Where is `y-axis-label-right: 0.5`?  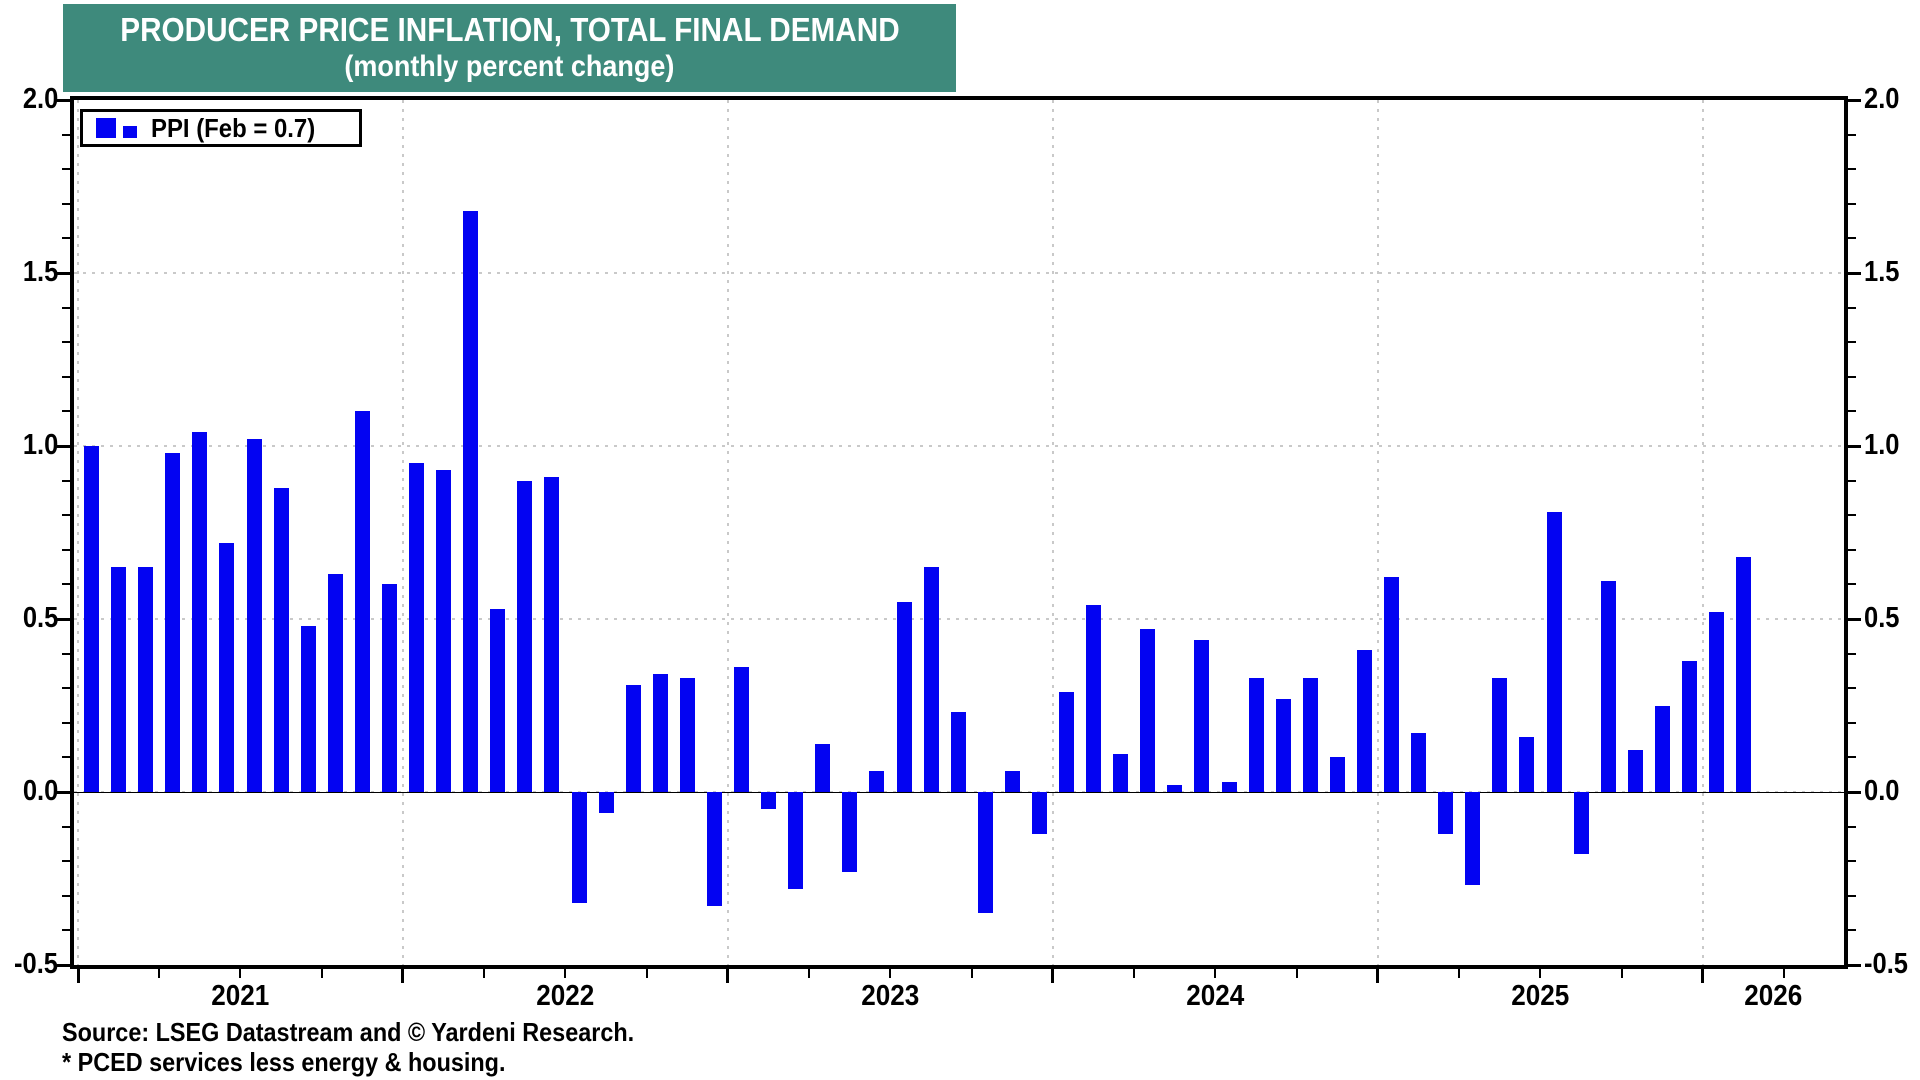
y-axis-label-right: 0.5 is located at coordinates (1892, 618).